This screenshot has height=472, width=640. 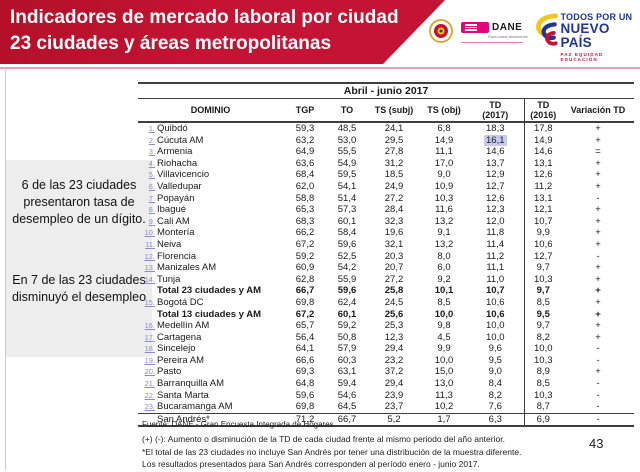 What do you see at coordinates (151, 152) in the screenshot?
I see `row-number-link: 3.` at bounding box center [151, 152].